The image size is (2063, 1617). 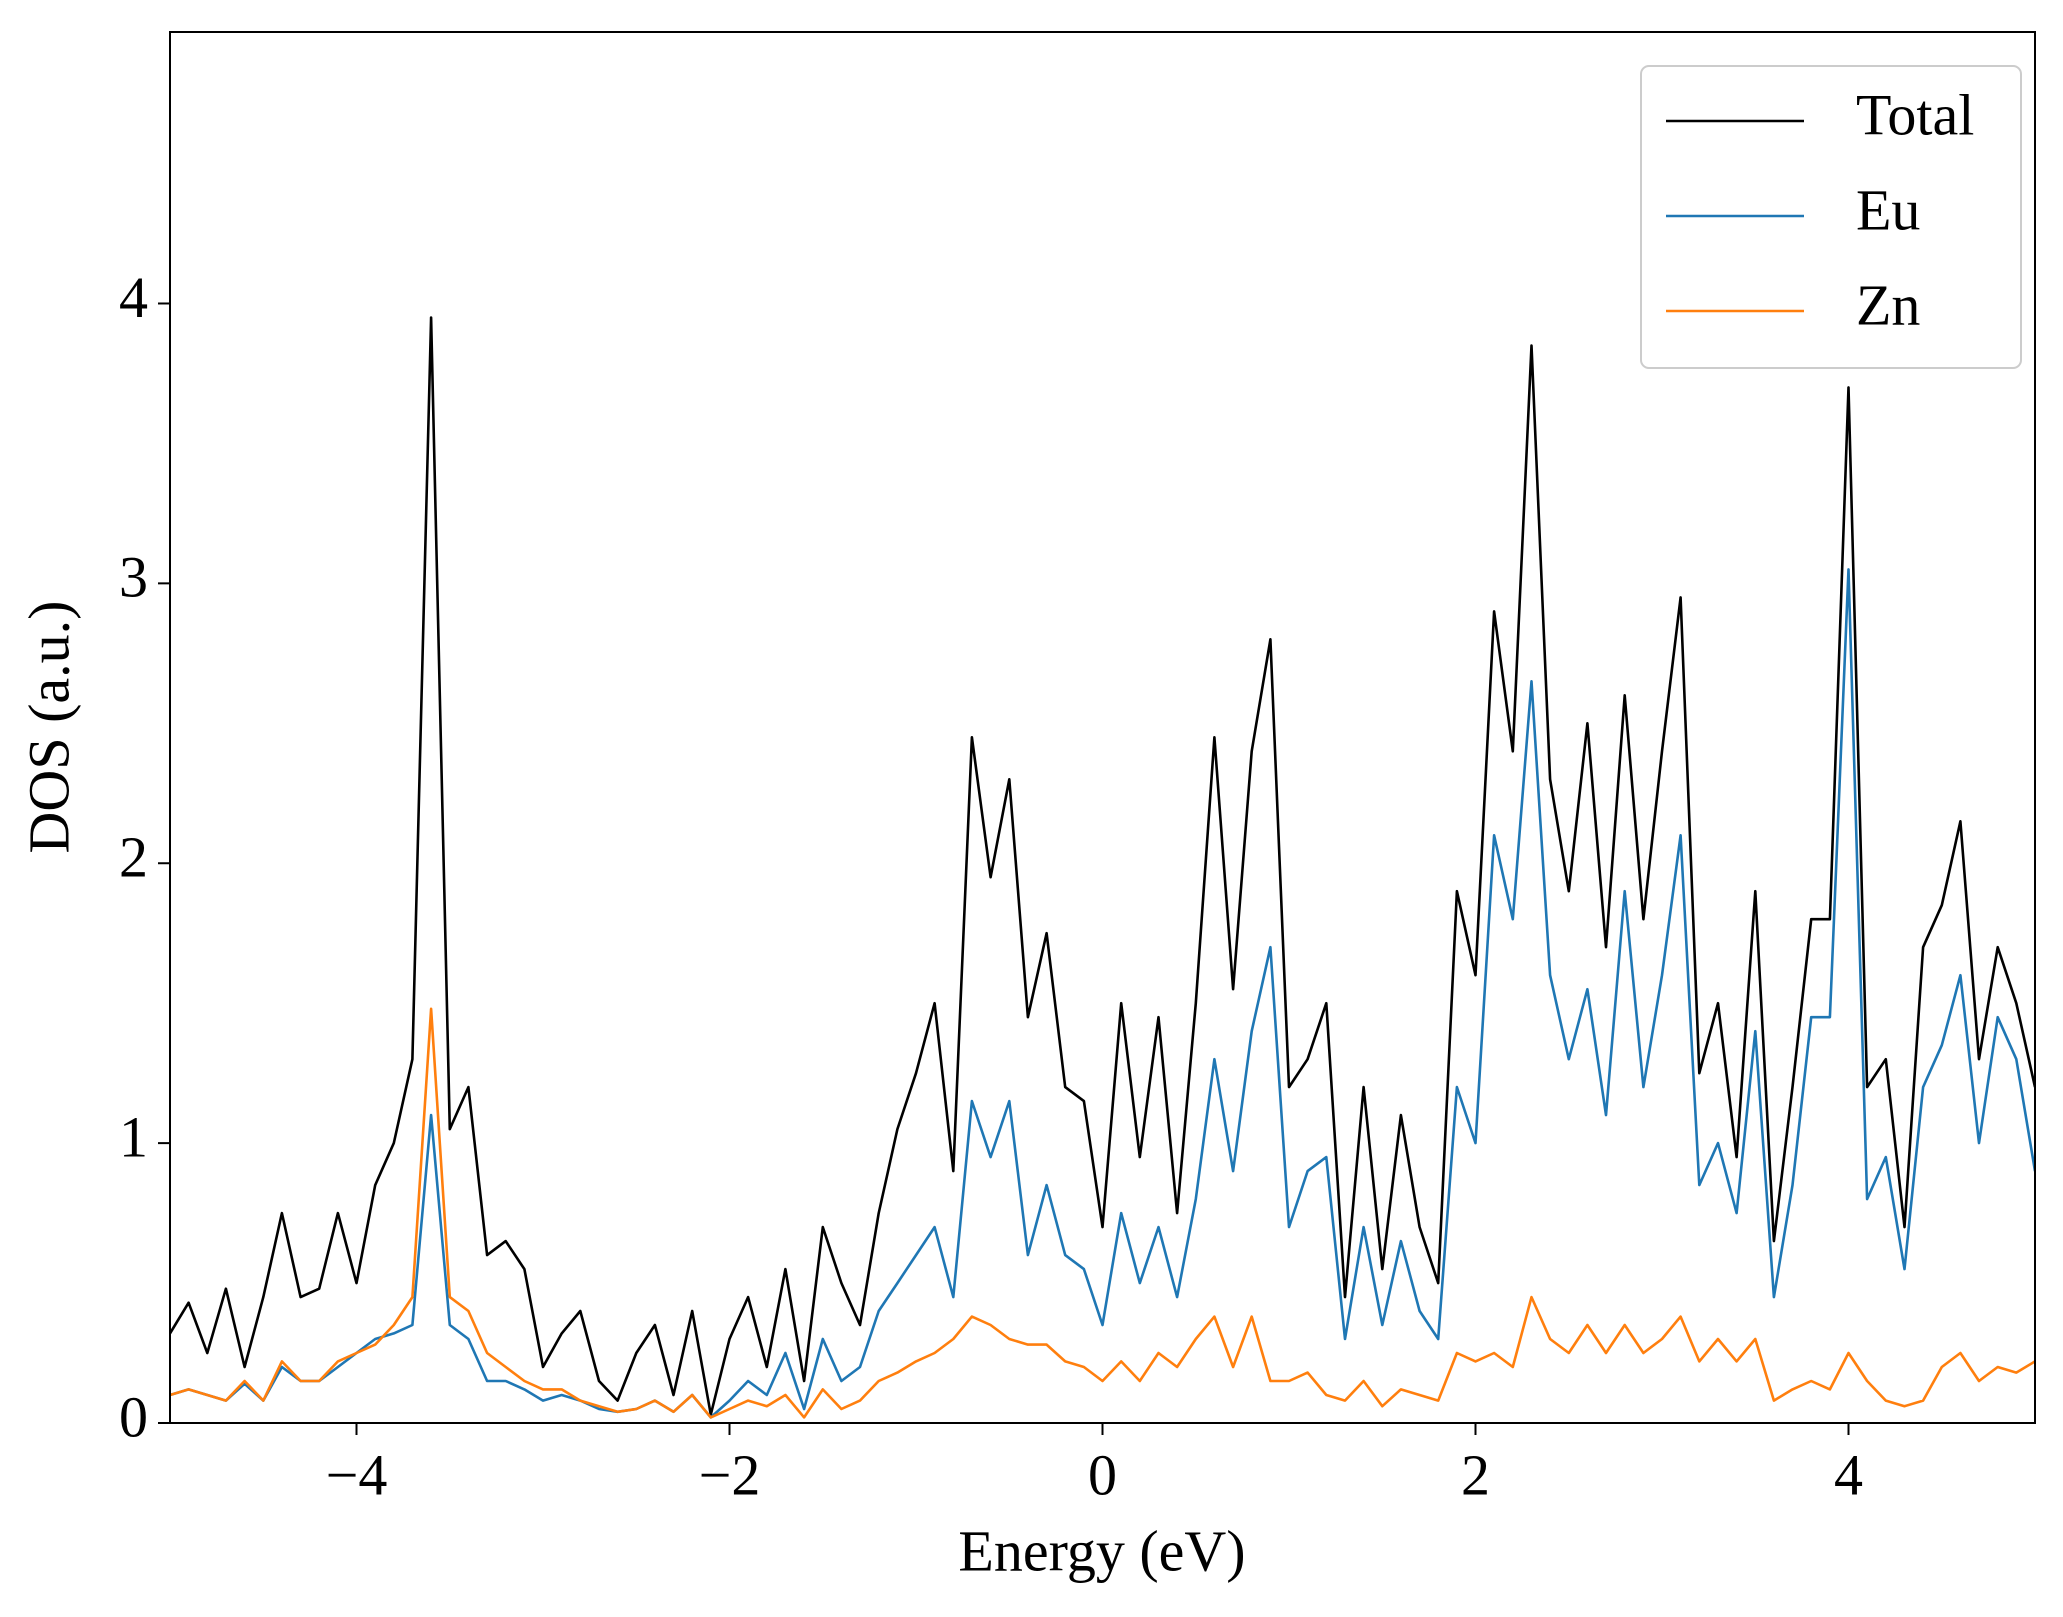 I want to click on x-tick-label: −2, so click(x=730, y=1474).